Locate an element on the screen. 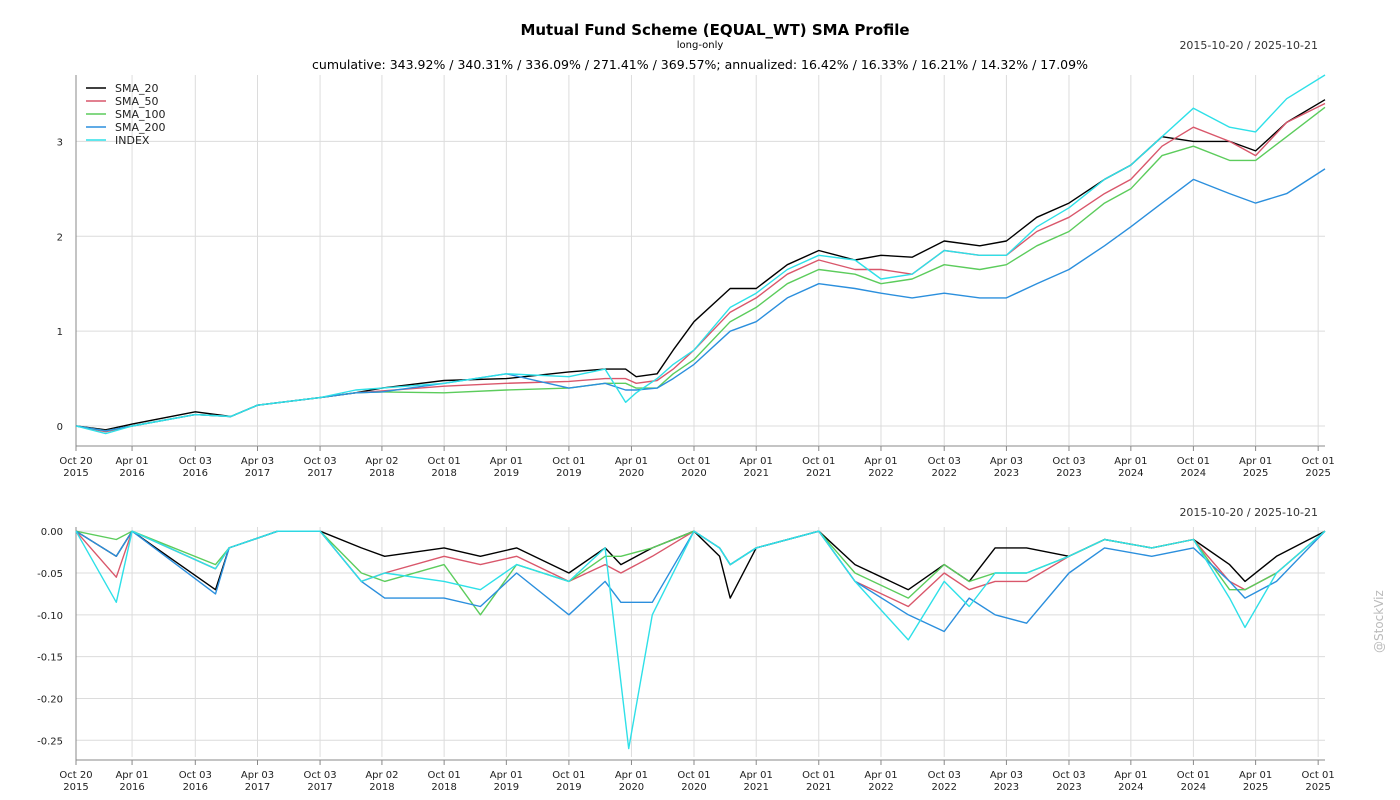 The image size is (1400, 800). top-y-tick-label: 0 is located at coordinates (60, 427).